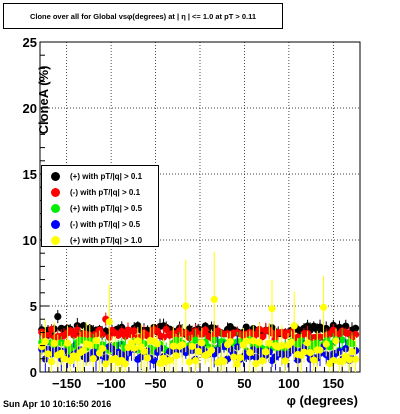 The width and height of the screenshot is (400, 414). Describe the element at coordinates (30, 174) in the screenshot. I see `y-tick-label: 15` at that location.